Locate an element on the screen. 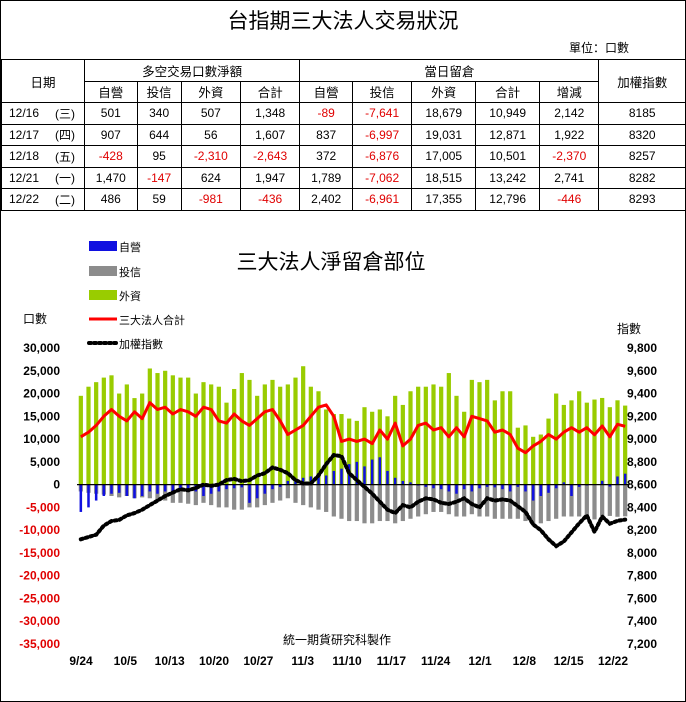 This screenshot has height=702, width=686. group1-header: 多空交易口數淨額 is located at coordinates (192, 70).